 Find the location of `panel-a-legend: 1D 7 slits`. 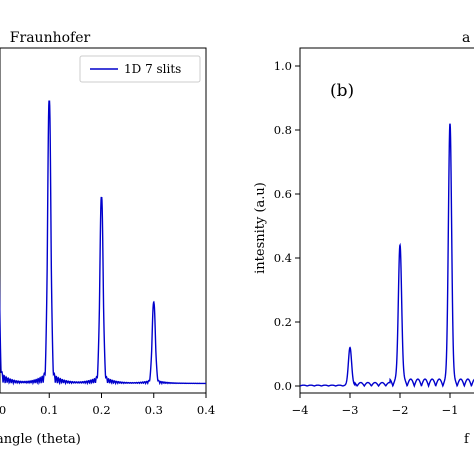

panel-a-legend: 1D 7 slits is located at coordinates (140, 69).